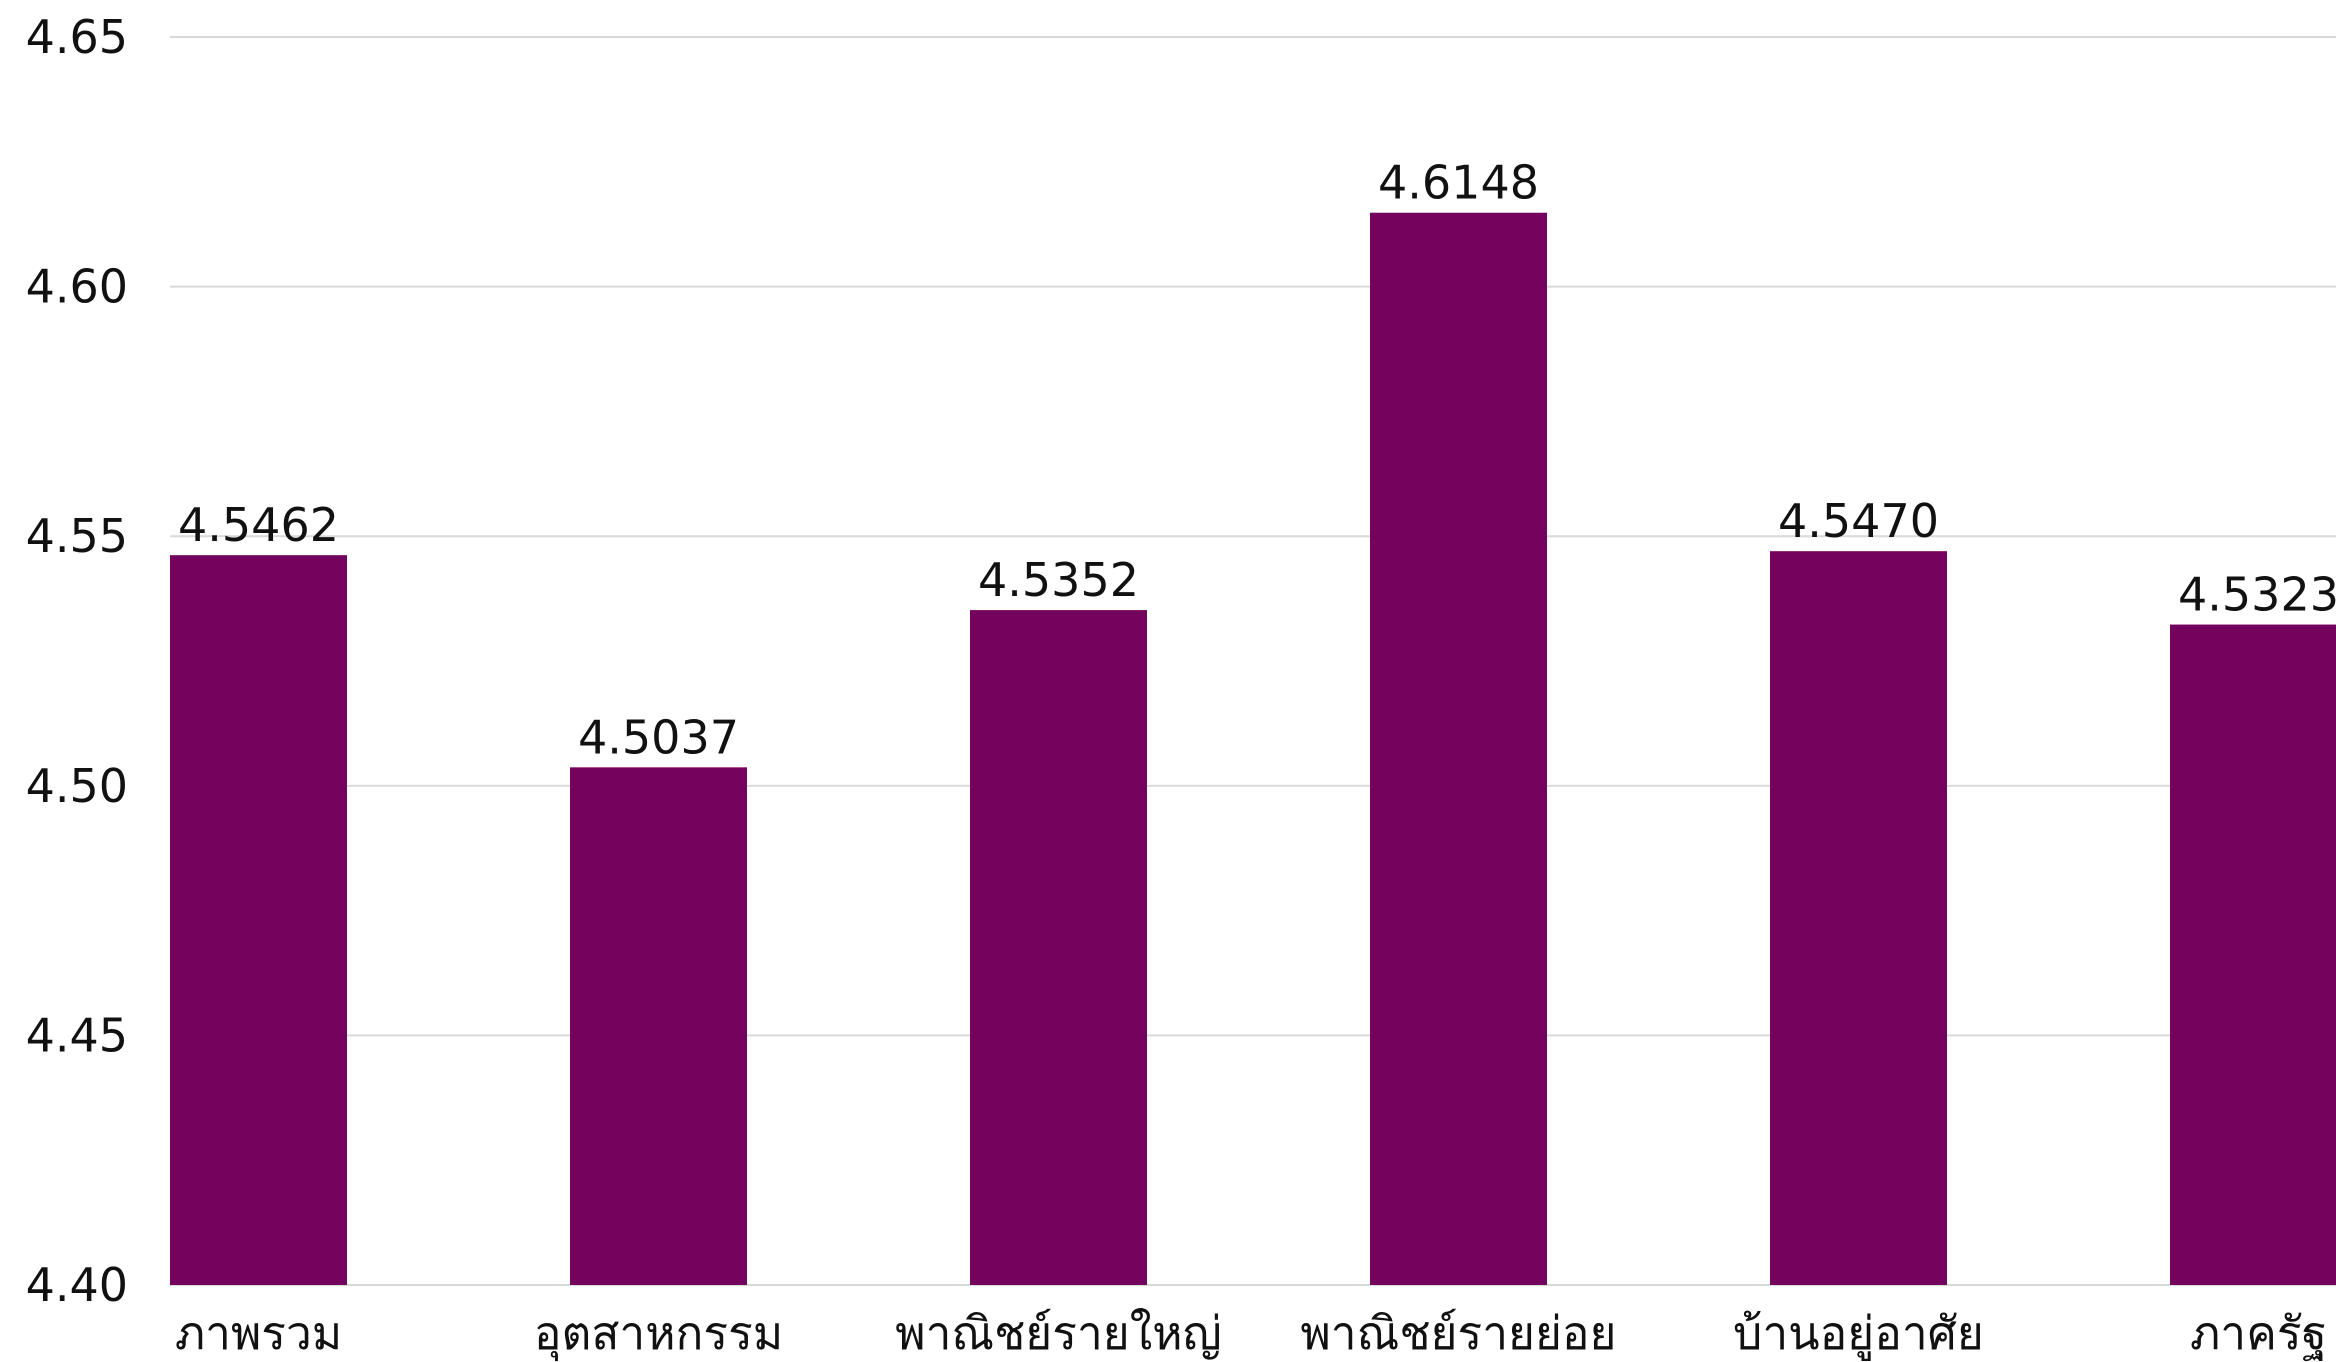 Image resolution: width=2336 pixels, height=1362 pixels. I want to click on y-axis-ticks: 4.40 4.45 4.50 4.55 4.60 4.65, so click(77, 661).